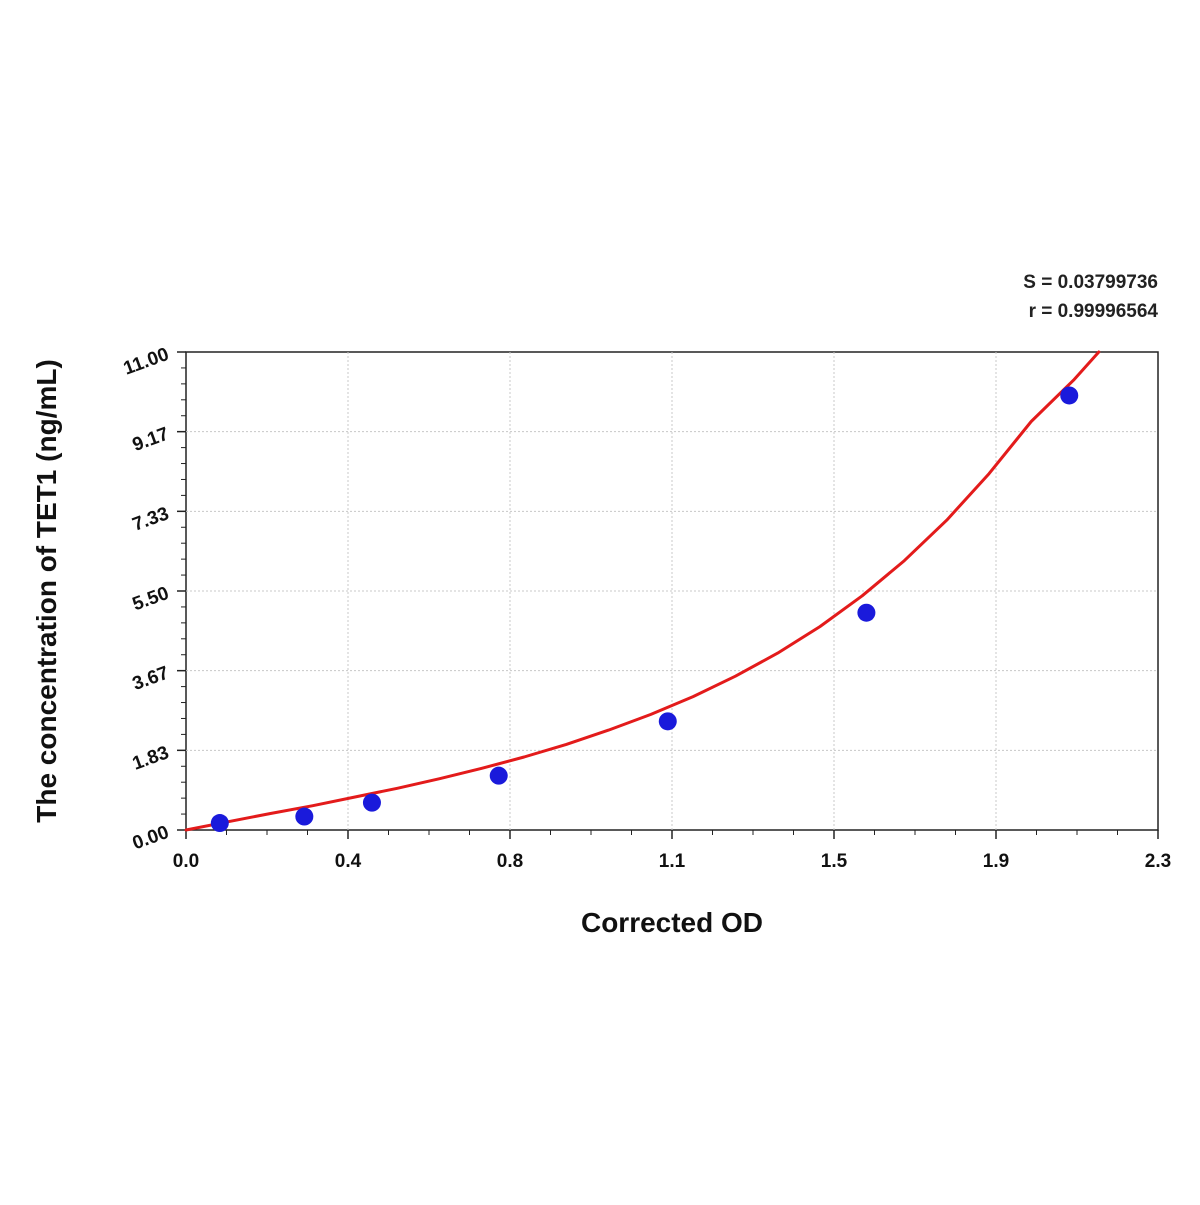 This screenshot has width=1200, height=1205. What do you see at coordinates (510, 861) in the screenshot?
I see `x-tick-label: 0.8` at bounding box center [510, 861].